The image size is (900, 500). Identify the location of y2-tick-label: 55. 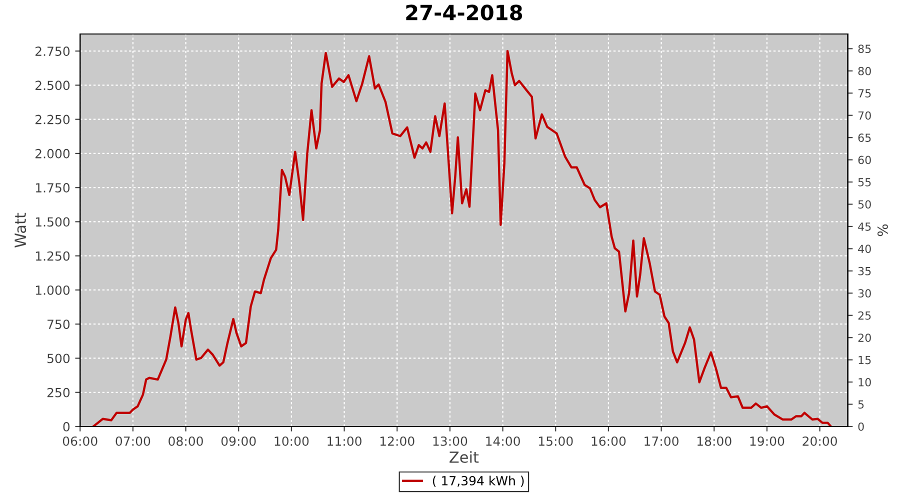
(864, 182).